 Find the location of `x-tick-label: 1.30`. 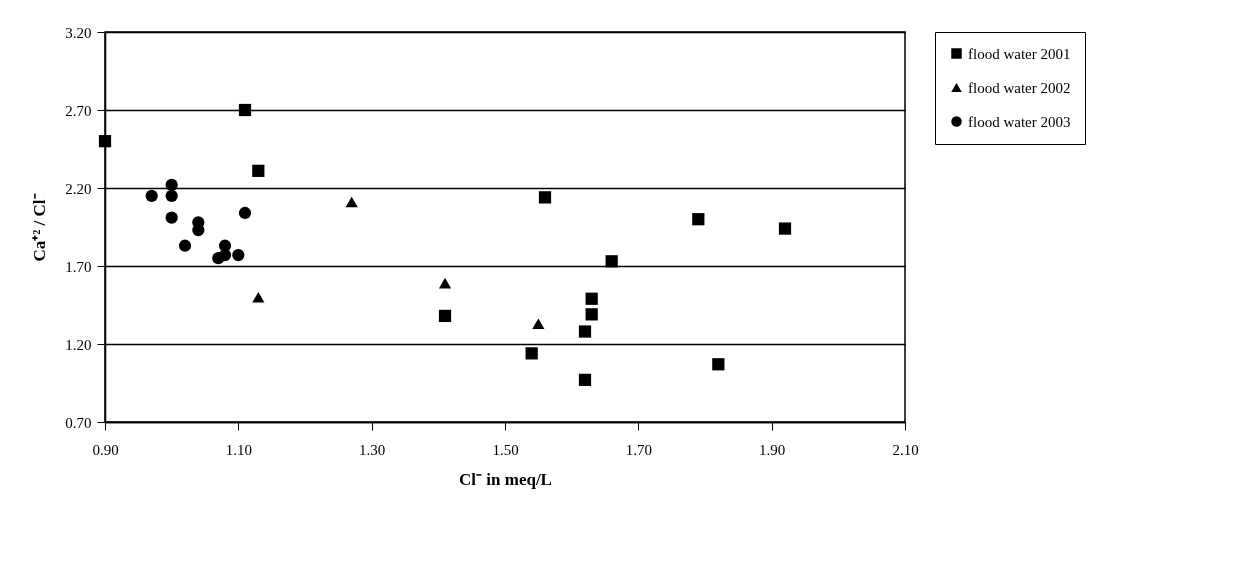

x-tick-label: 1.30 is located at coordinates (372, 449).